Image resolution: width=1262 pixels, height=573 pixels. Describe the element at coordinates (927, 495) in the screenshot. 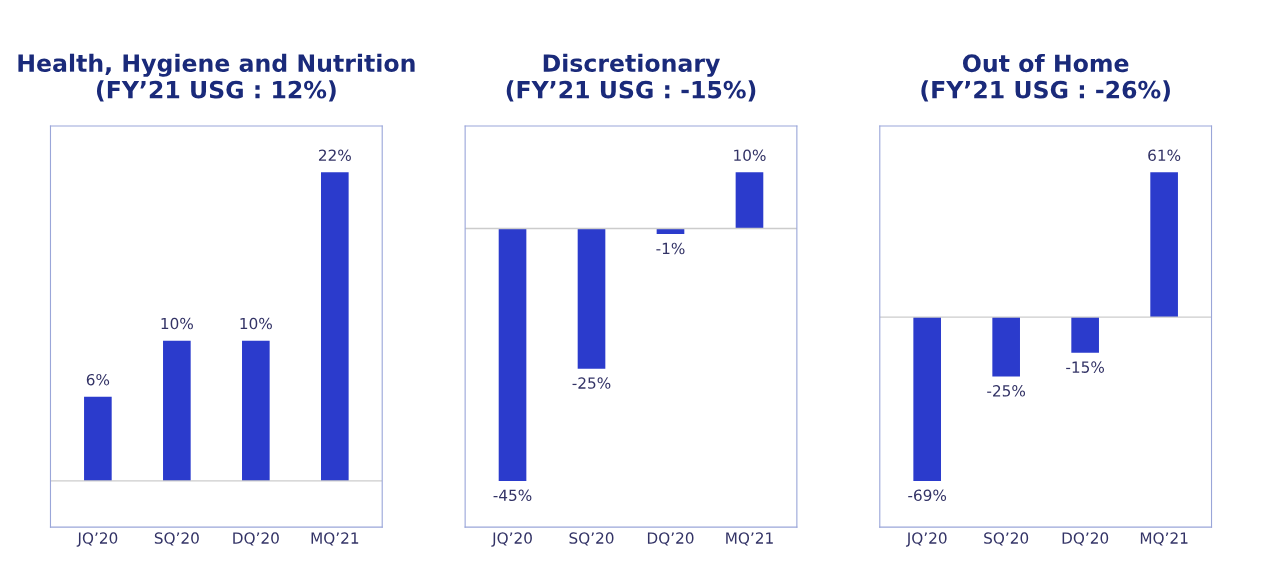

I see `data-label: -69%` at that location.